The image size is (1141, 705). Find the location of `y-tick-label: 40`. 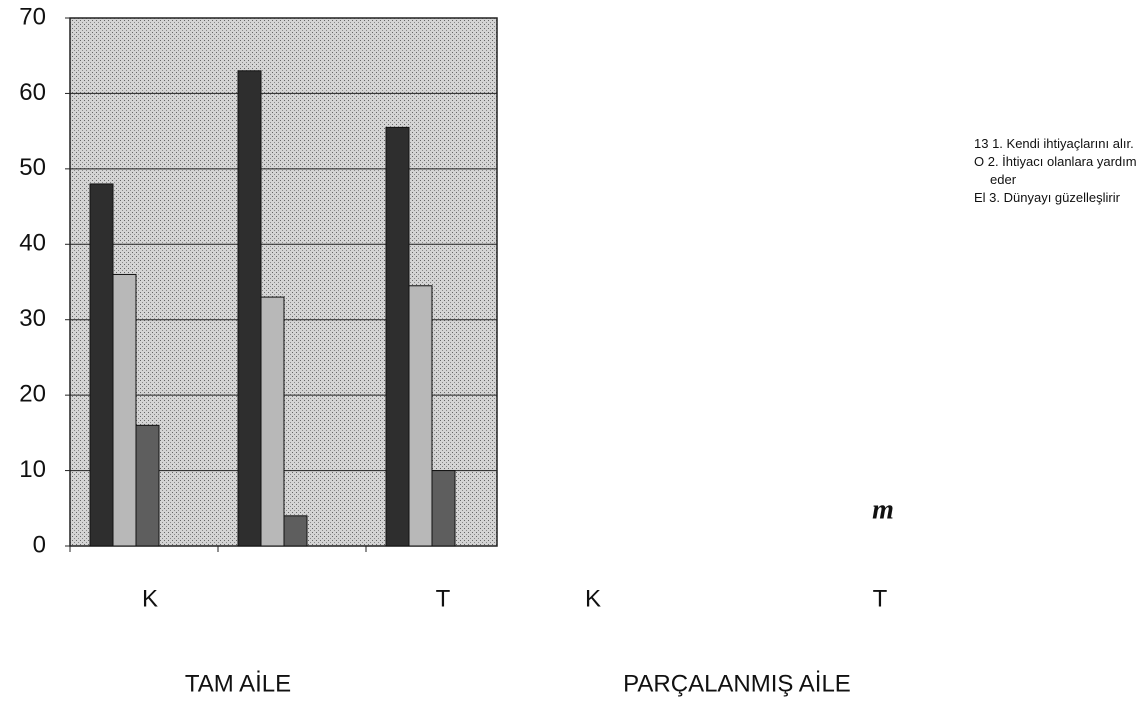

y-tick-label: 40 is located at coordinates (32, 243).